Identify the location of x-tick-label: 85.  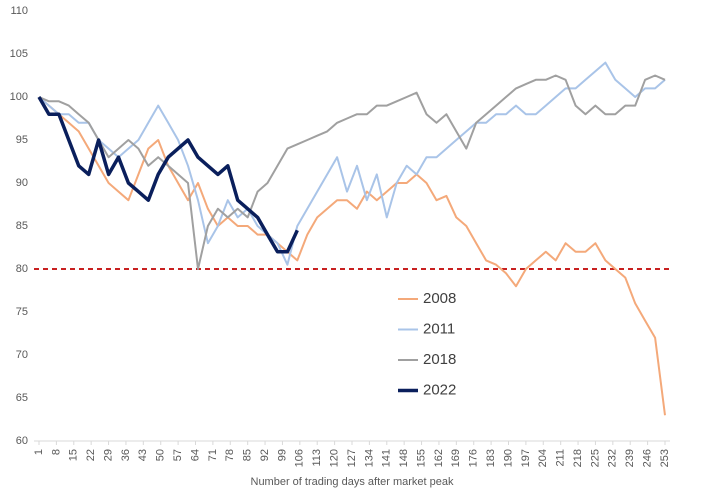
(248, 455).